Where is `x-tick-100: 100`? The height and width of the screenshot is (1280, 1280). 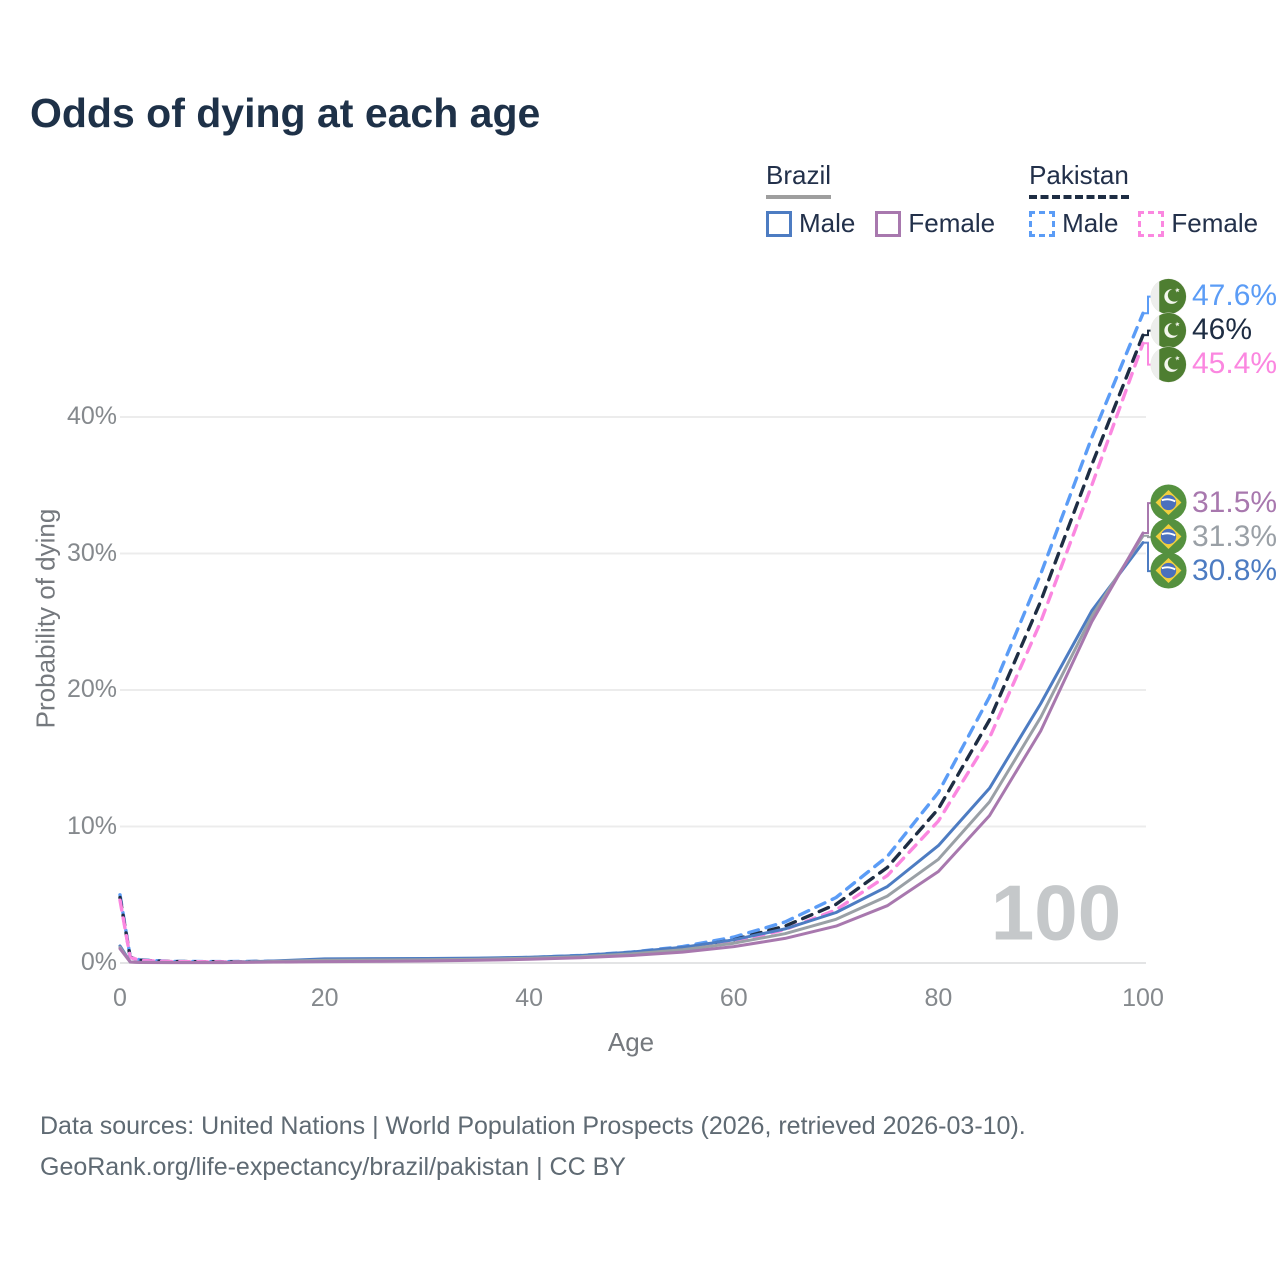
x-tick-100: 100 is located at coordinates (1143, 998).